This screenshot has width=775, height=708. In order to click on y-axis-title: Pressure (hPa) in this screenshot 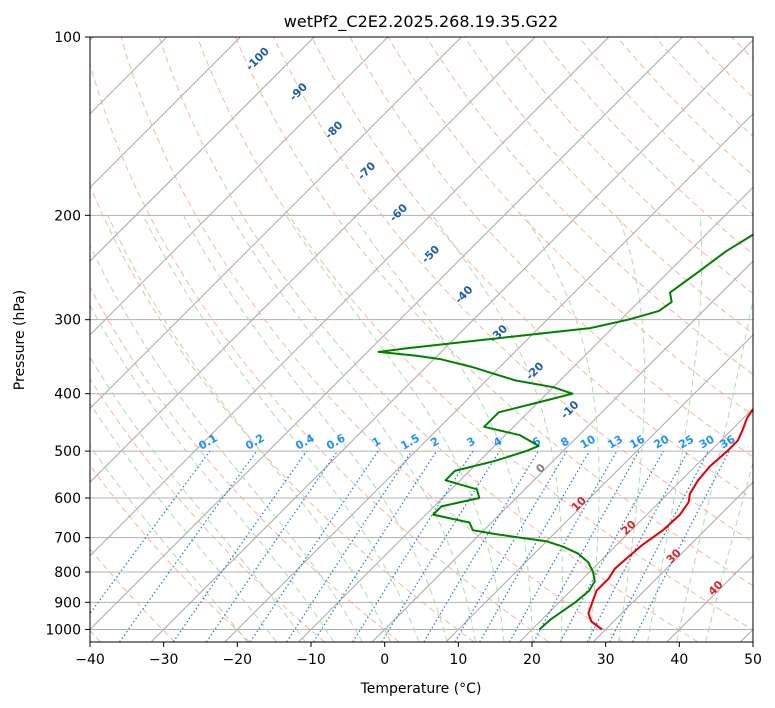, I will do `click(20, 340)`.